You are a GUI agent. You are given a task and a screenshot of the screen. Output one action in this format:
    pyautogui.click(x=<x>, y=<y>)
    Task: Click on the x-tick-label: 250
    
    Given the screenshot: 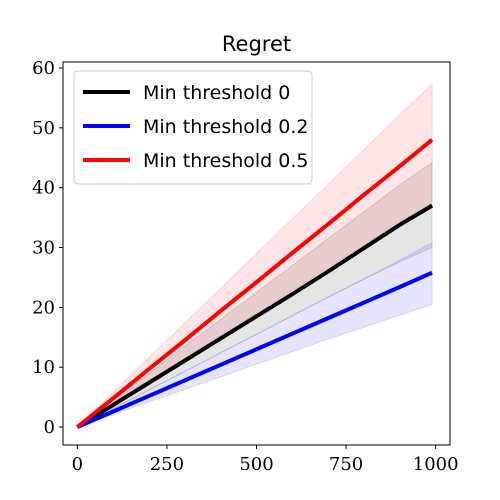 What is the action you would take?
    pyautogui.click(x=167, y=464)
    